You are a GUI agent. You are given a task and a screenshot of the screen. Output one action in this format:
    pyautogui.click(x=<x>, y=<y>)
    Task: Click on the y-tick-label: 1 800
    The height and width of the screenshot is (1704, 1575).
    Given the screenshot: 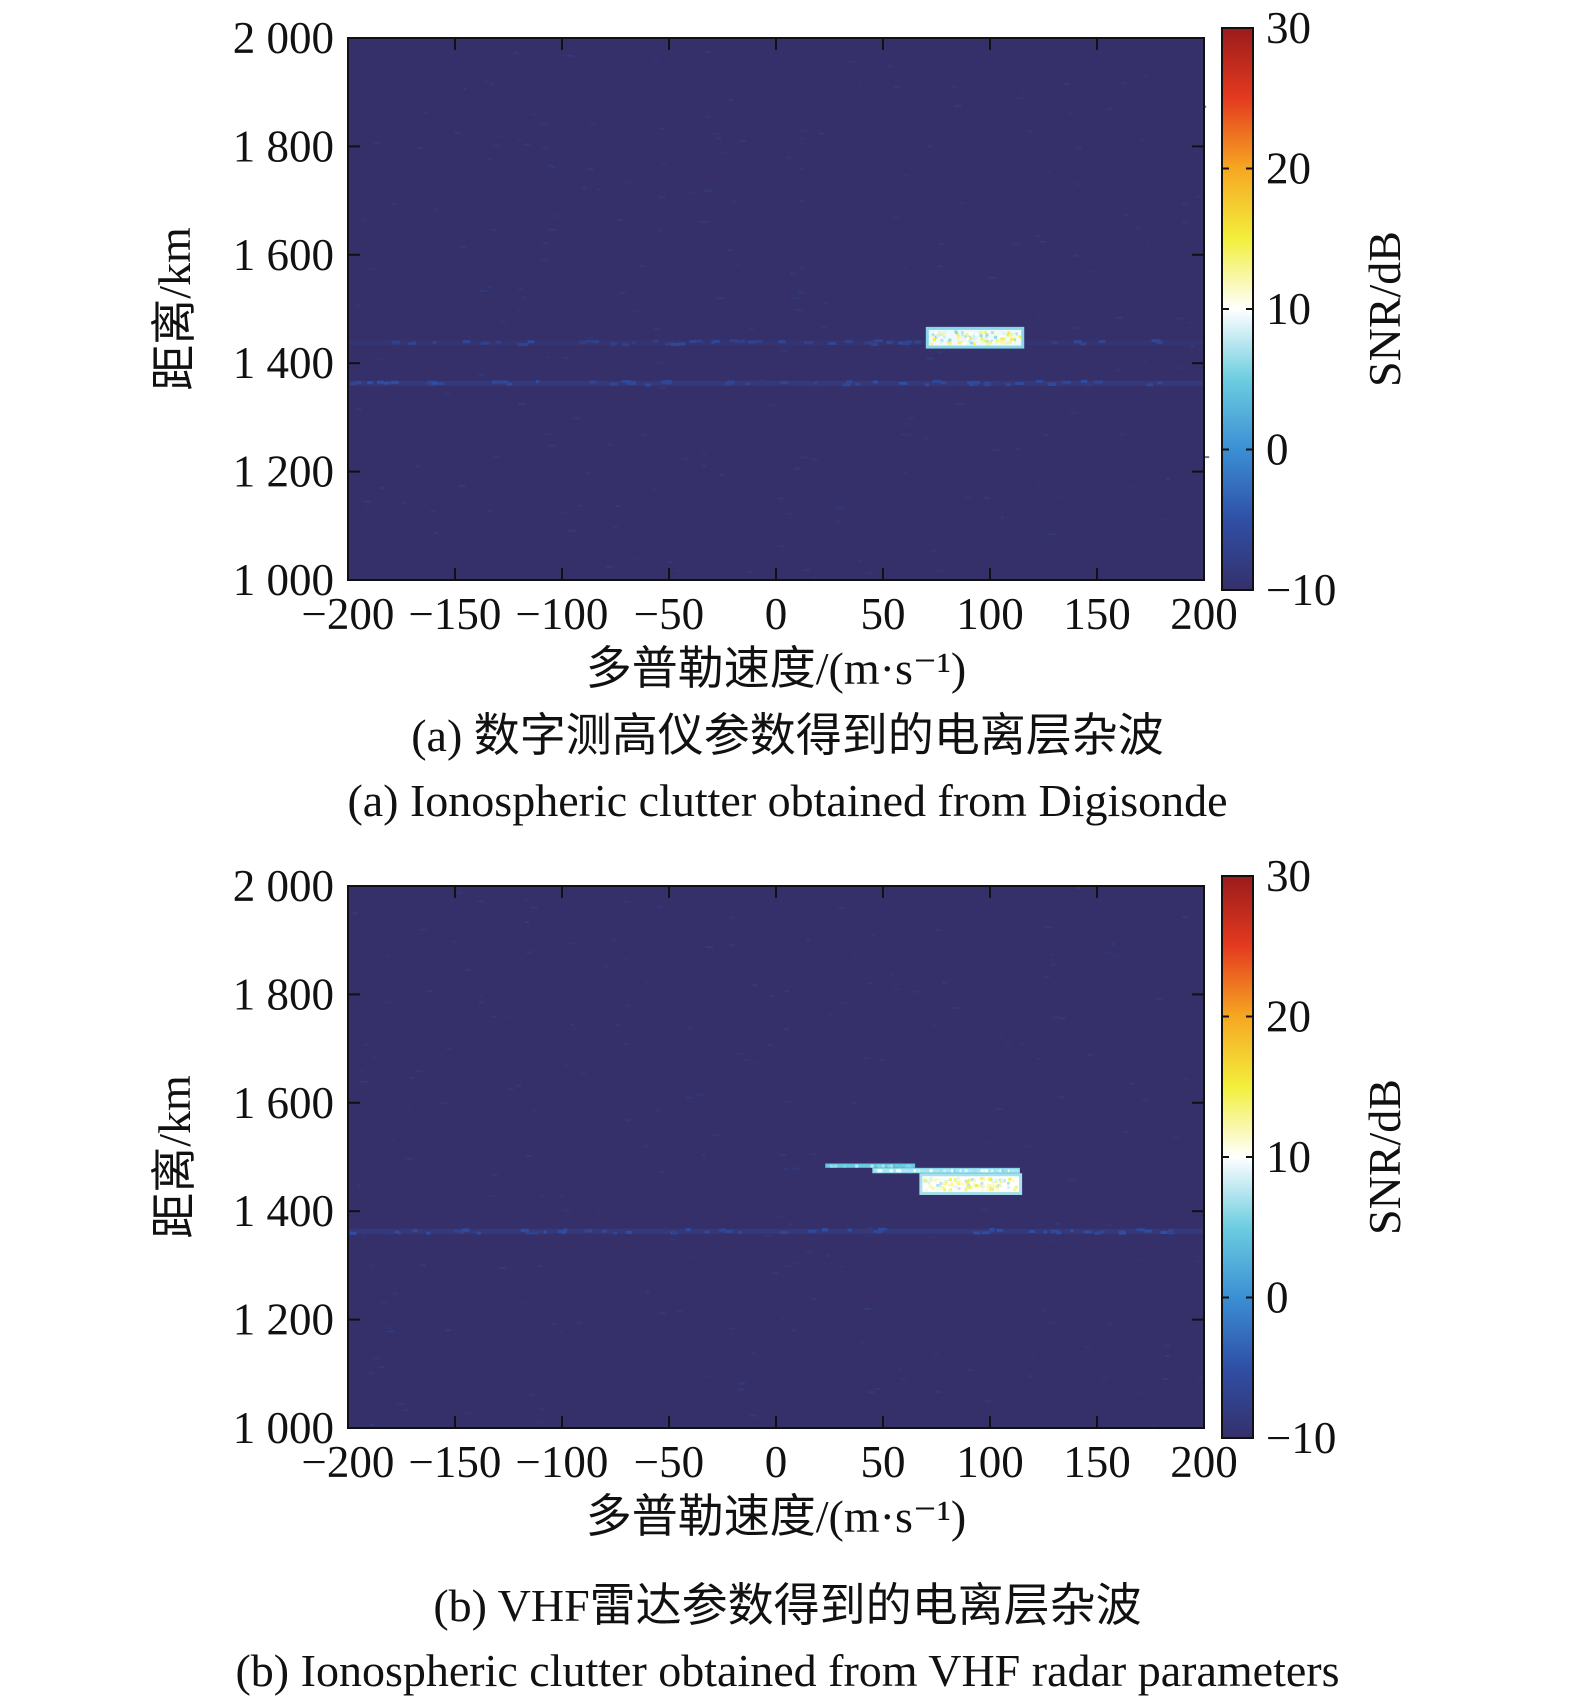 What is the action you would take?
    pyautogui.click(x=283, y=146)
    